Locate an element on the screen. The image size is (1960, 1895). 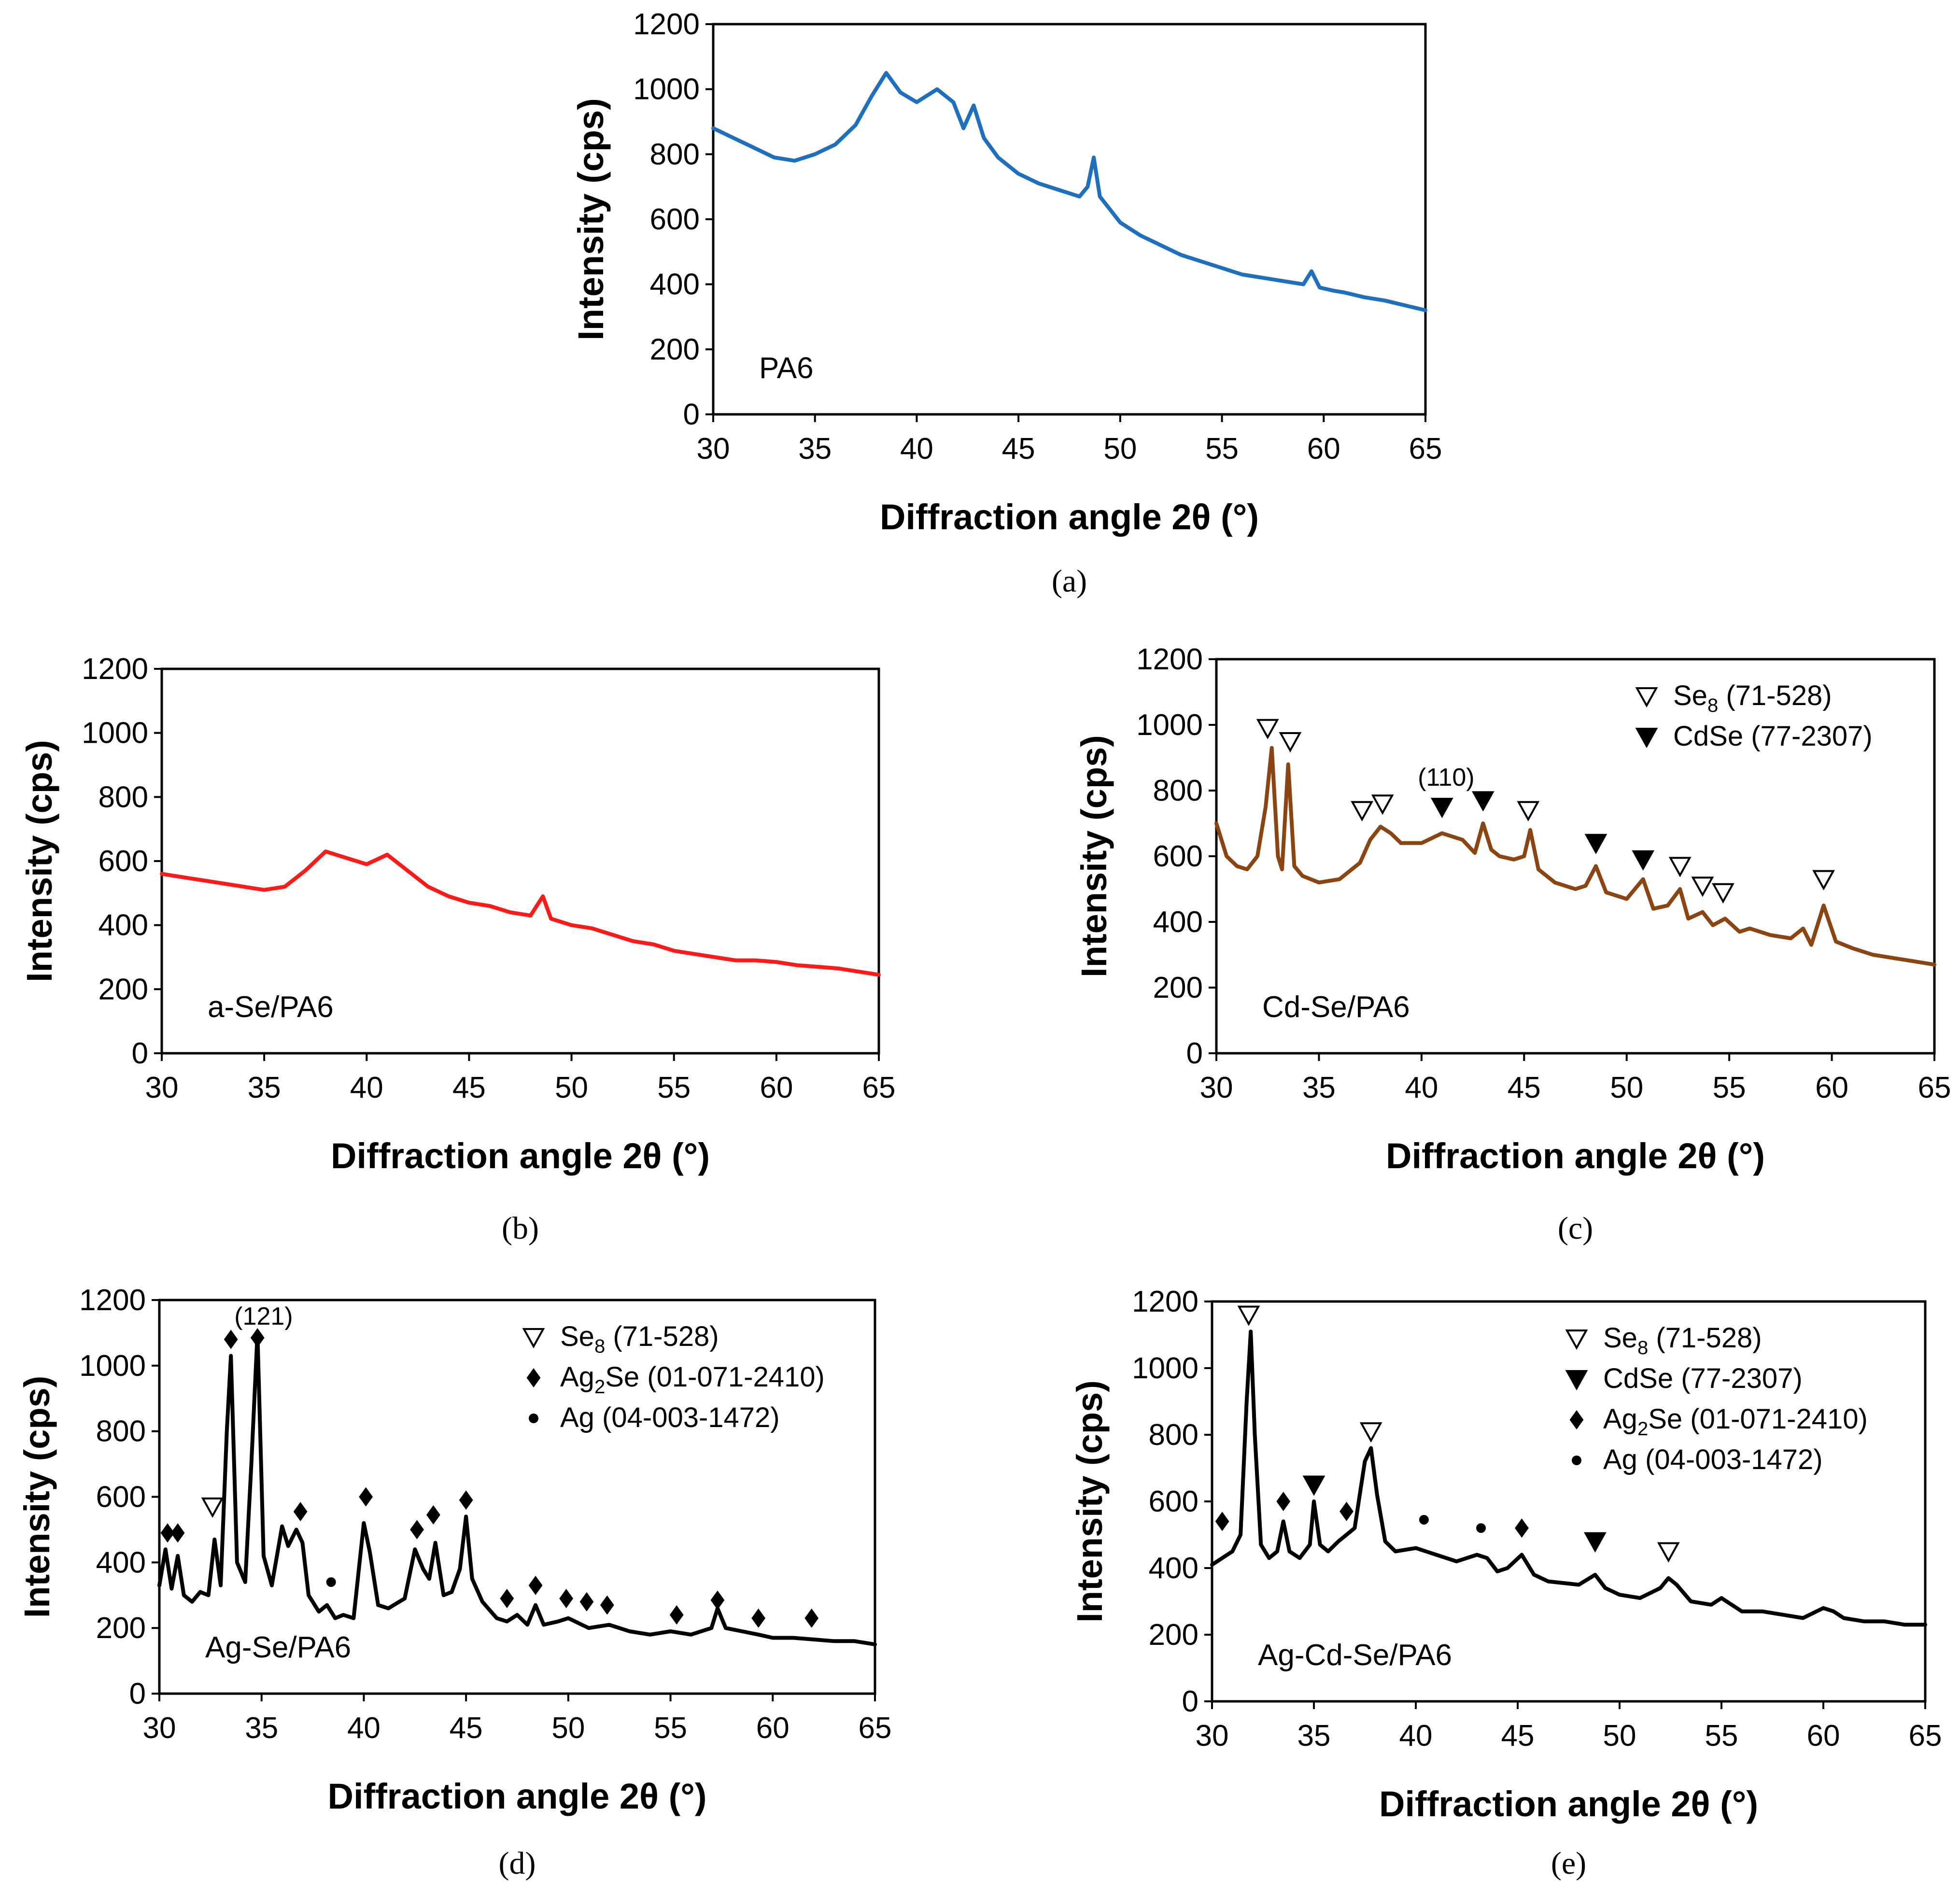
legend-entry: Ag (04-003-1472) is located at coordinates (1713, 1459).